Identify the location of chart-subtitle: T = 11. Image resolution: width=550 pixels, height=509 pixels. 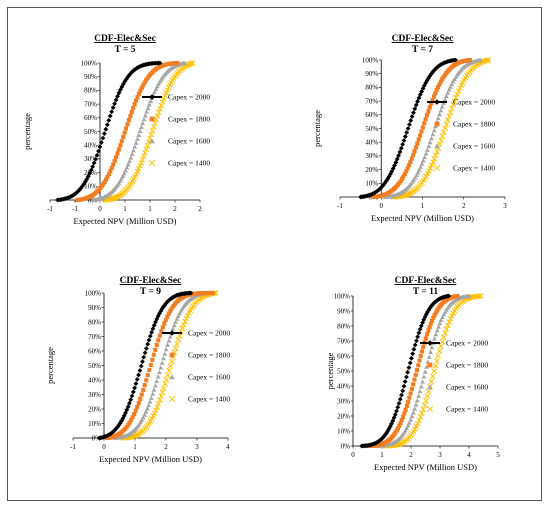
(426, 292).